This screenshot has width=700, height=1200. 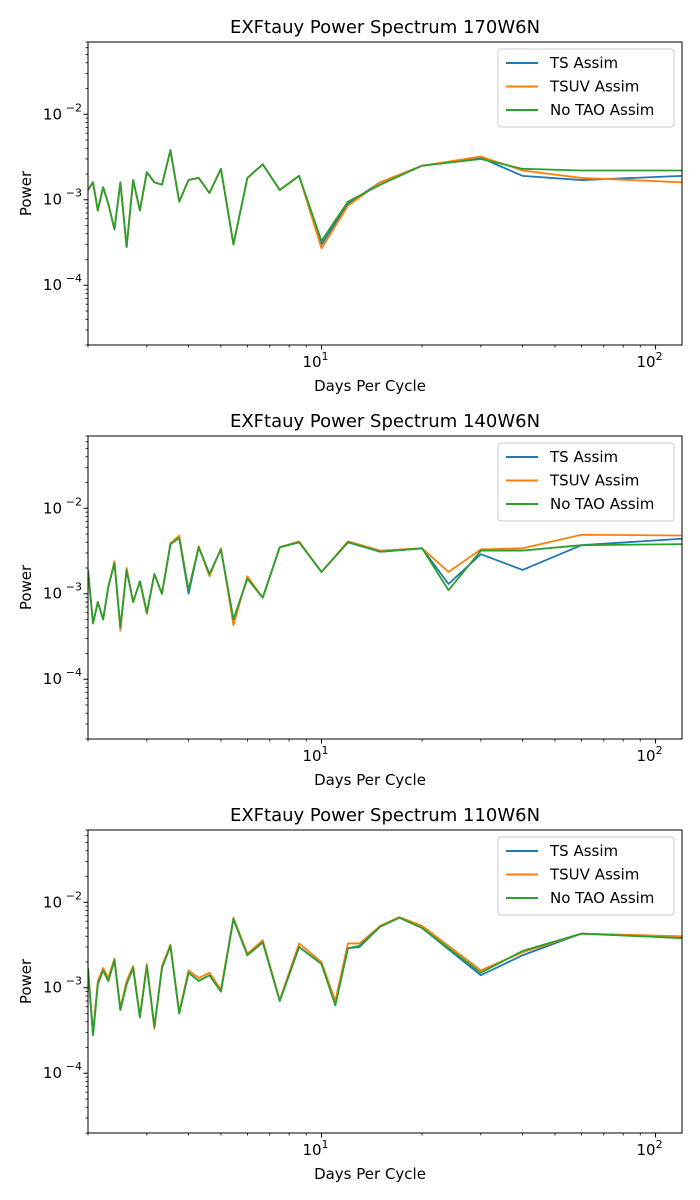 I want to click on chart-title: EXFtauy Power Spectrum 110W6N, so click(x=385, y=815).